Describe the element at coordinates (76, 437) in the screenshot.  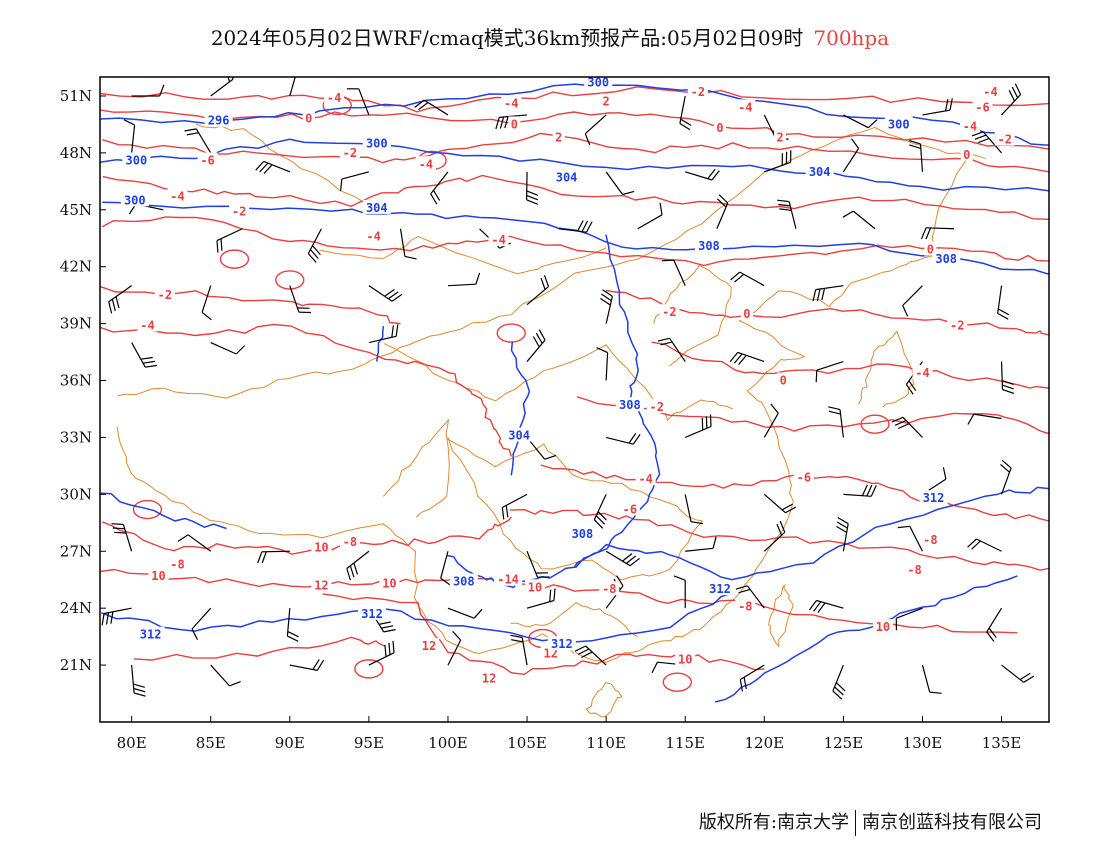
I see `y-tick-label: 33N` at that location.